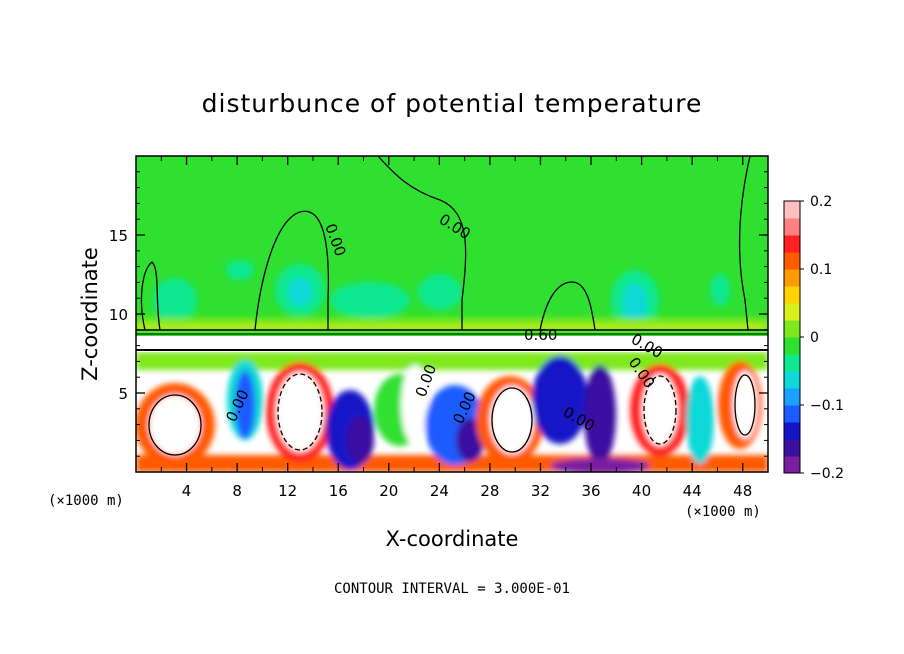 Image resolution: width=904 pixels, height=654 pixels. What do you see at coordinates (123, 394) in the screenshot?
I see `y-tick-label: 5` at bounding box center [123, 394].